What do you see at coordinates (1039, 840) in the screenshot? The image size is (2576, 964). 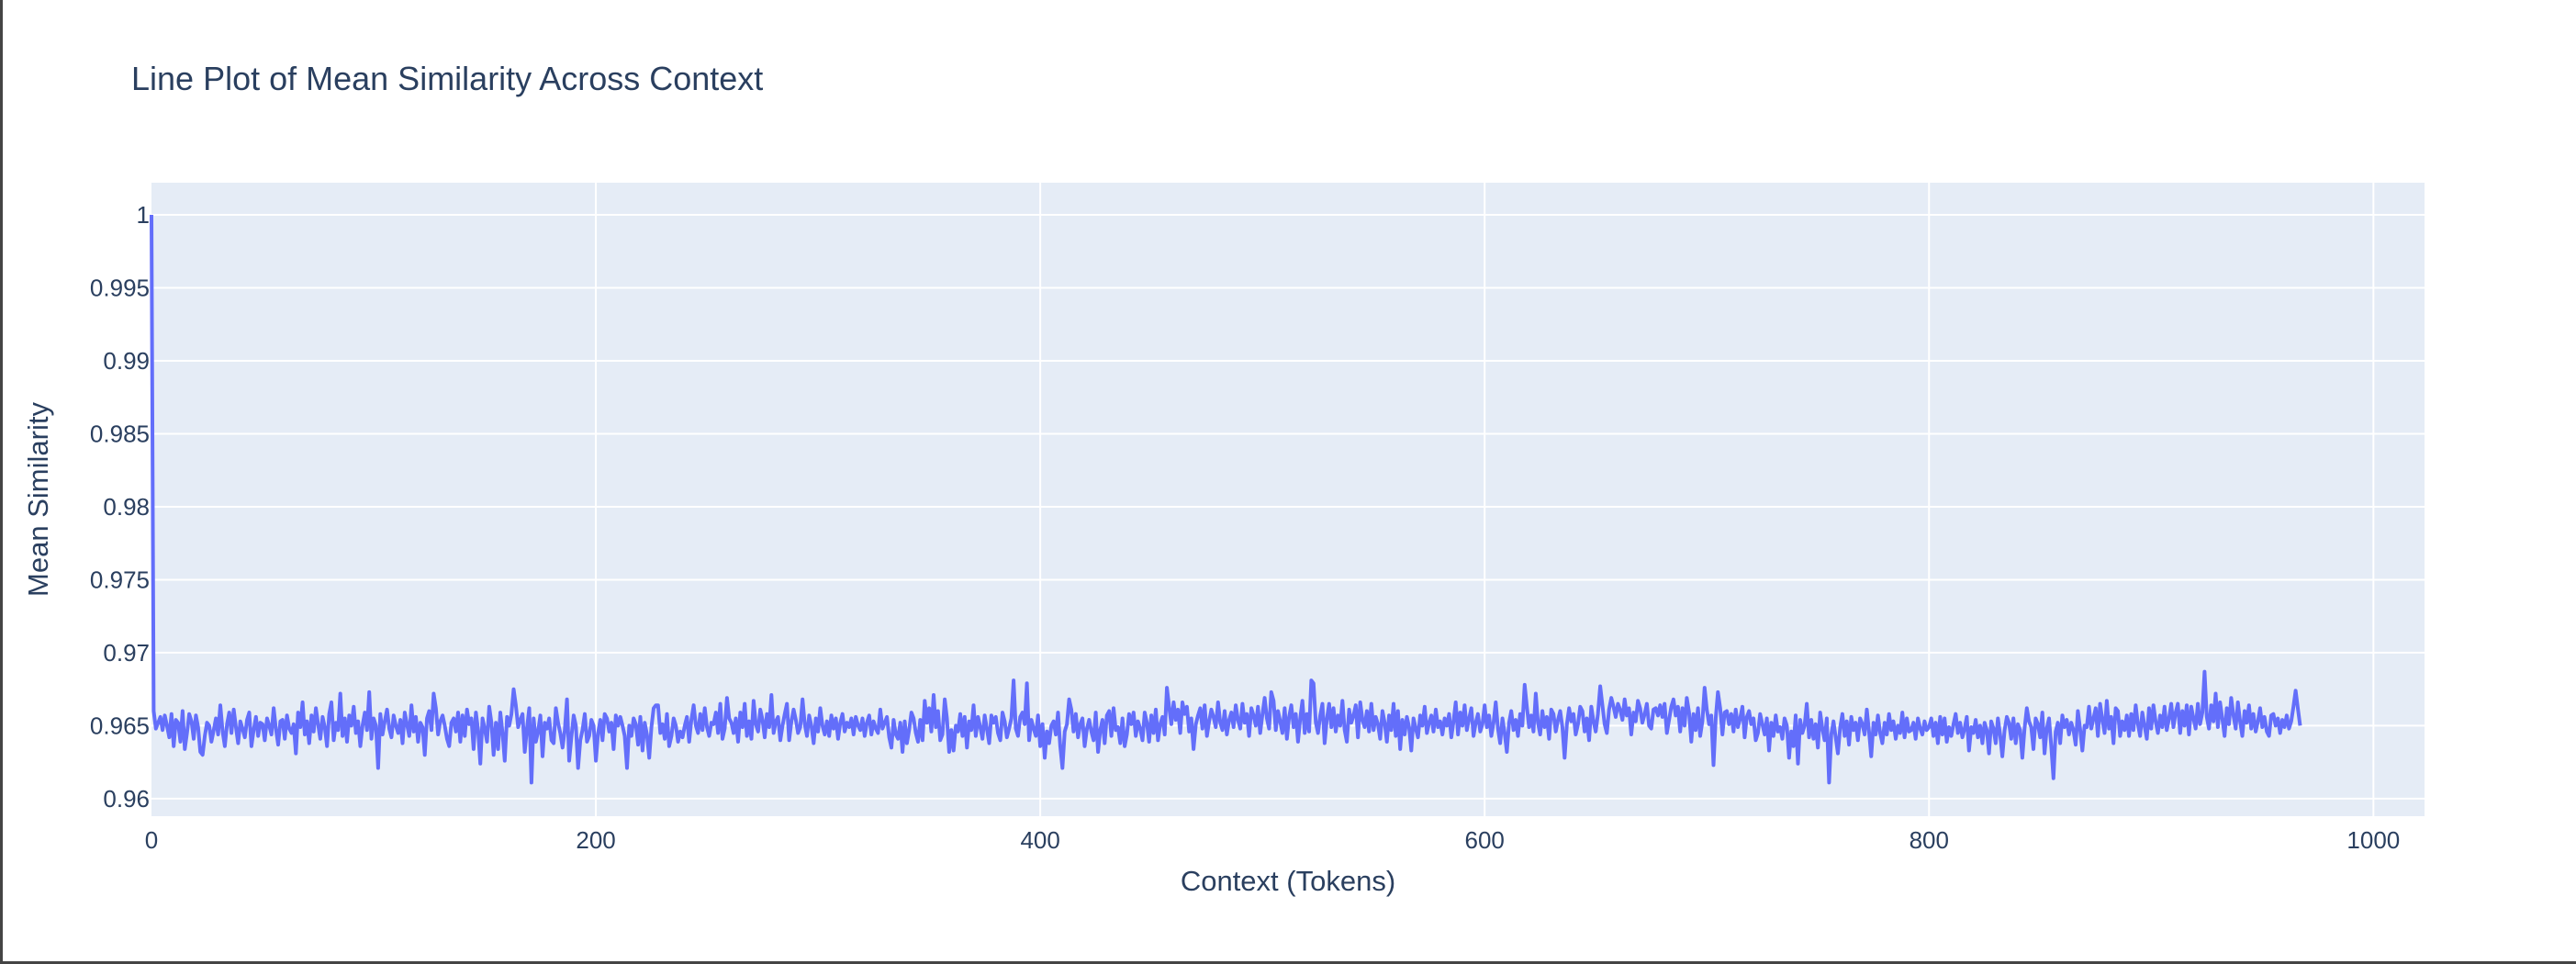 I see `x-tick-label: 400` at bounding box center [1039, 840].